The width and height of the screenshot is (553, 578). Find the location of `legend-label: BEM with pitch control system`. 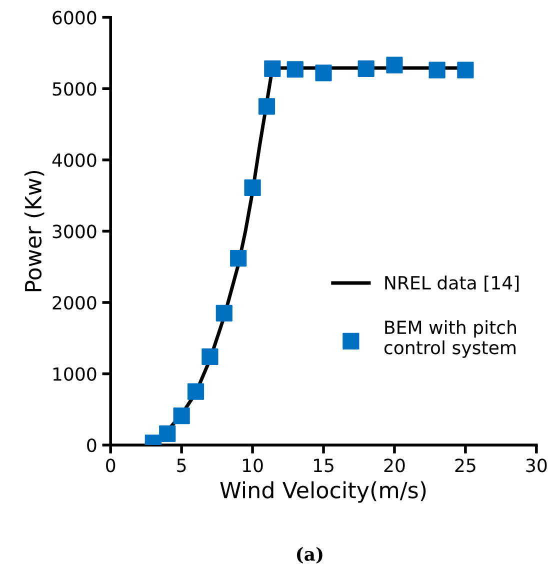

legend-label: BEM with pitch control system is located at coordinates (450, 339).